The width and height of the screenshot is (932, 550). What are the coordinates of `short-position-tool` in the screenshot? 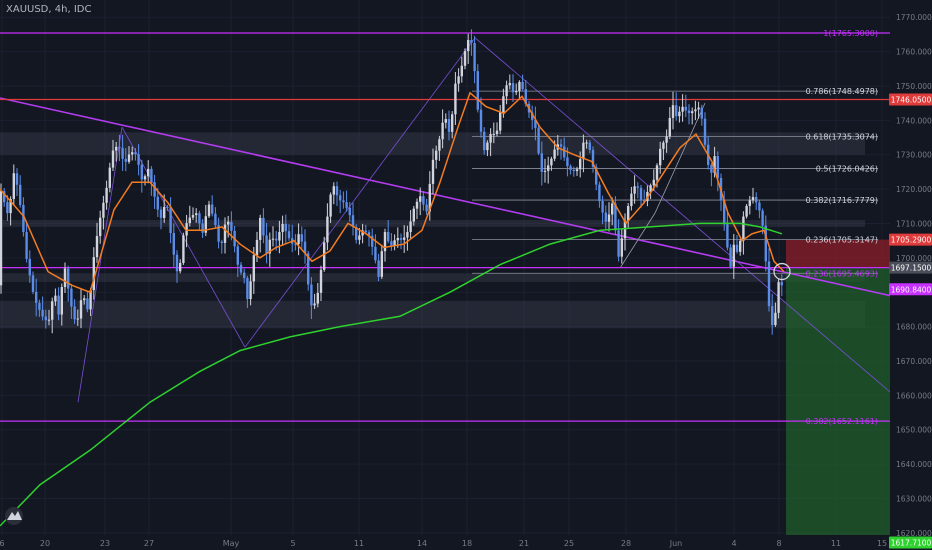 It's located at (838, 390).